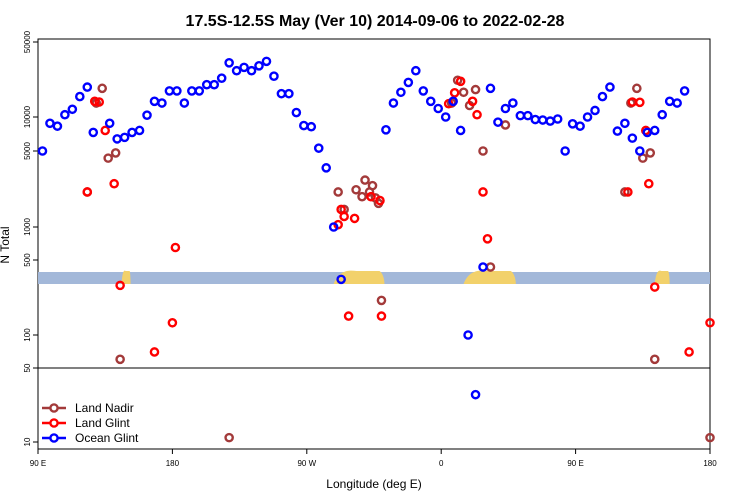  Describe the element at coordinates (54, 438) in the screenshot. I see `legend-marker-ocean-glint` at that location.